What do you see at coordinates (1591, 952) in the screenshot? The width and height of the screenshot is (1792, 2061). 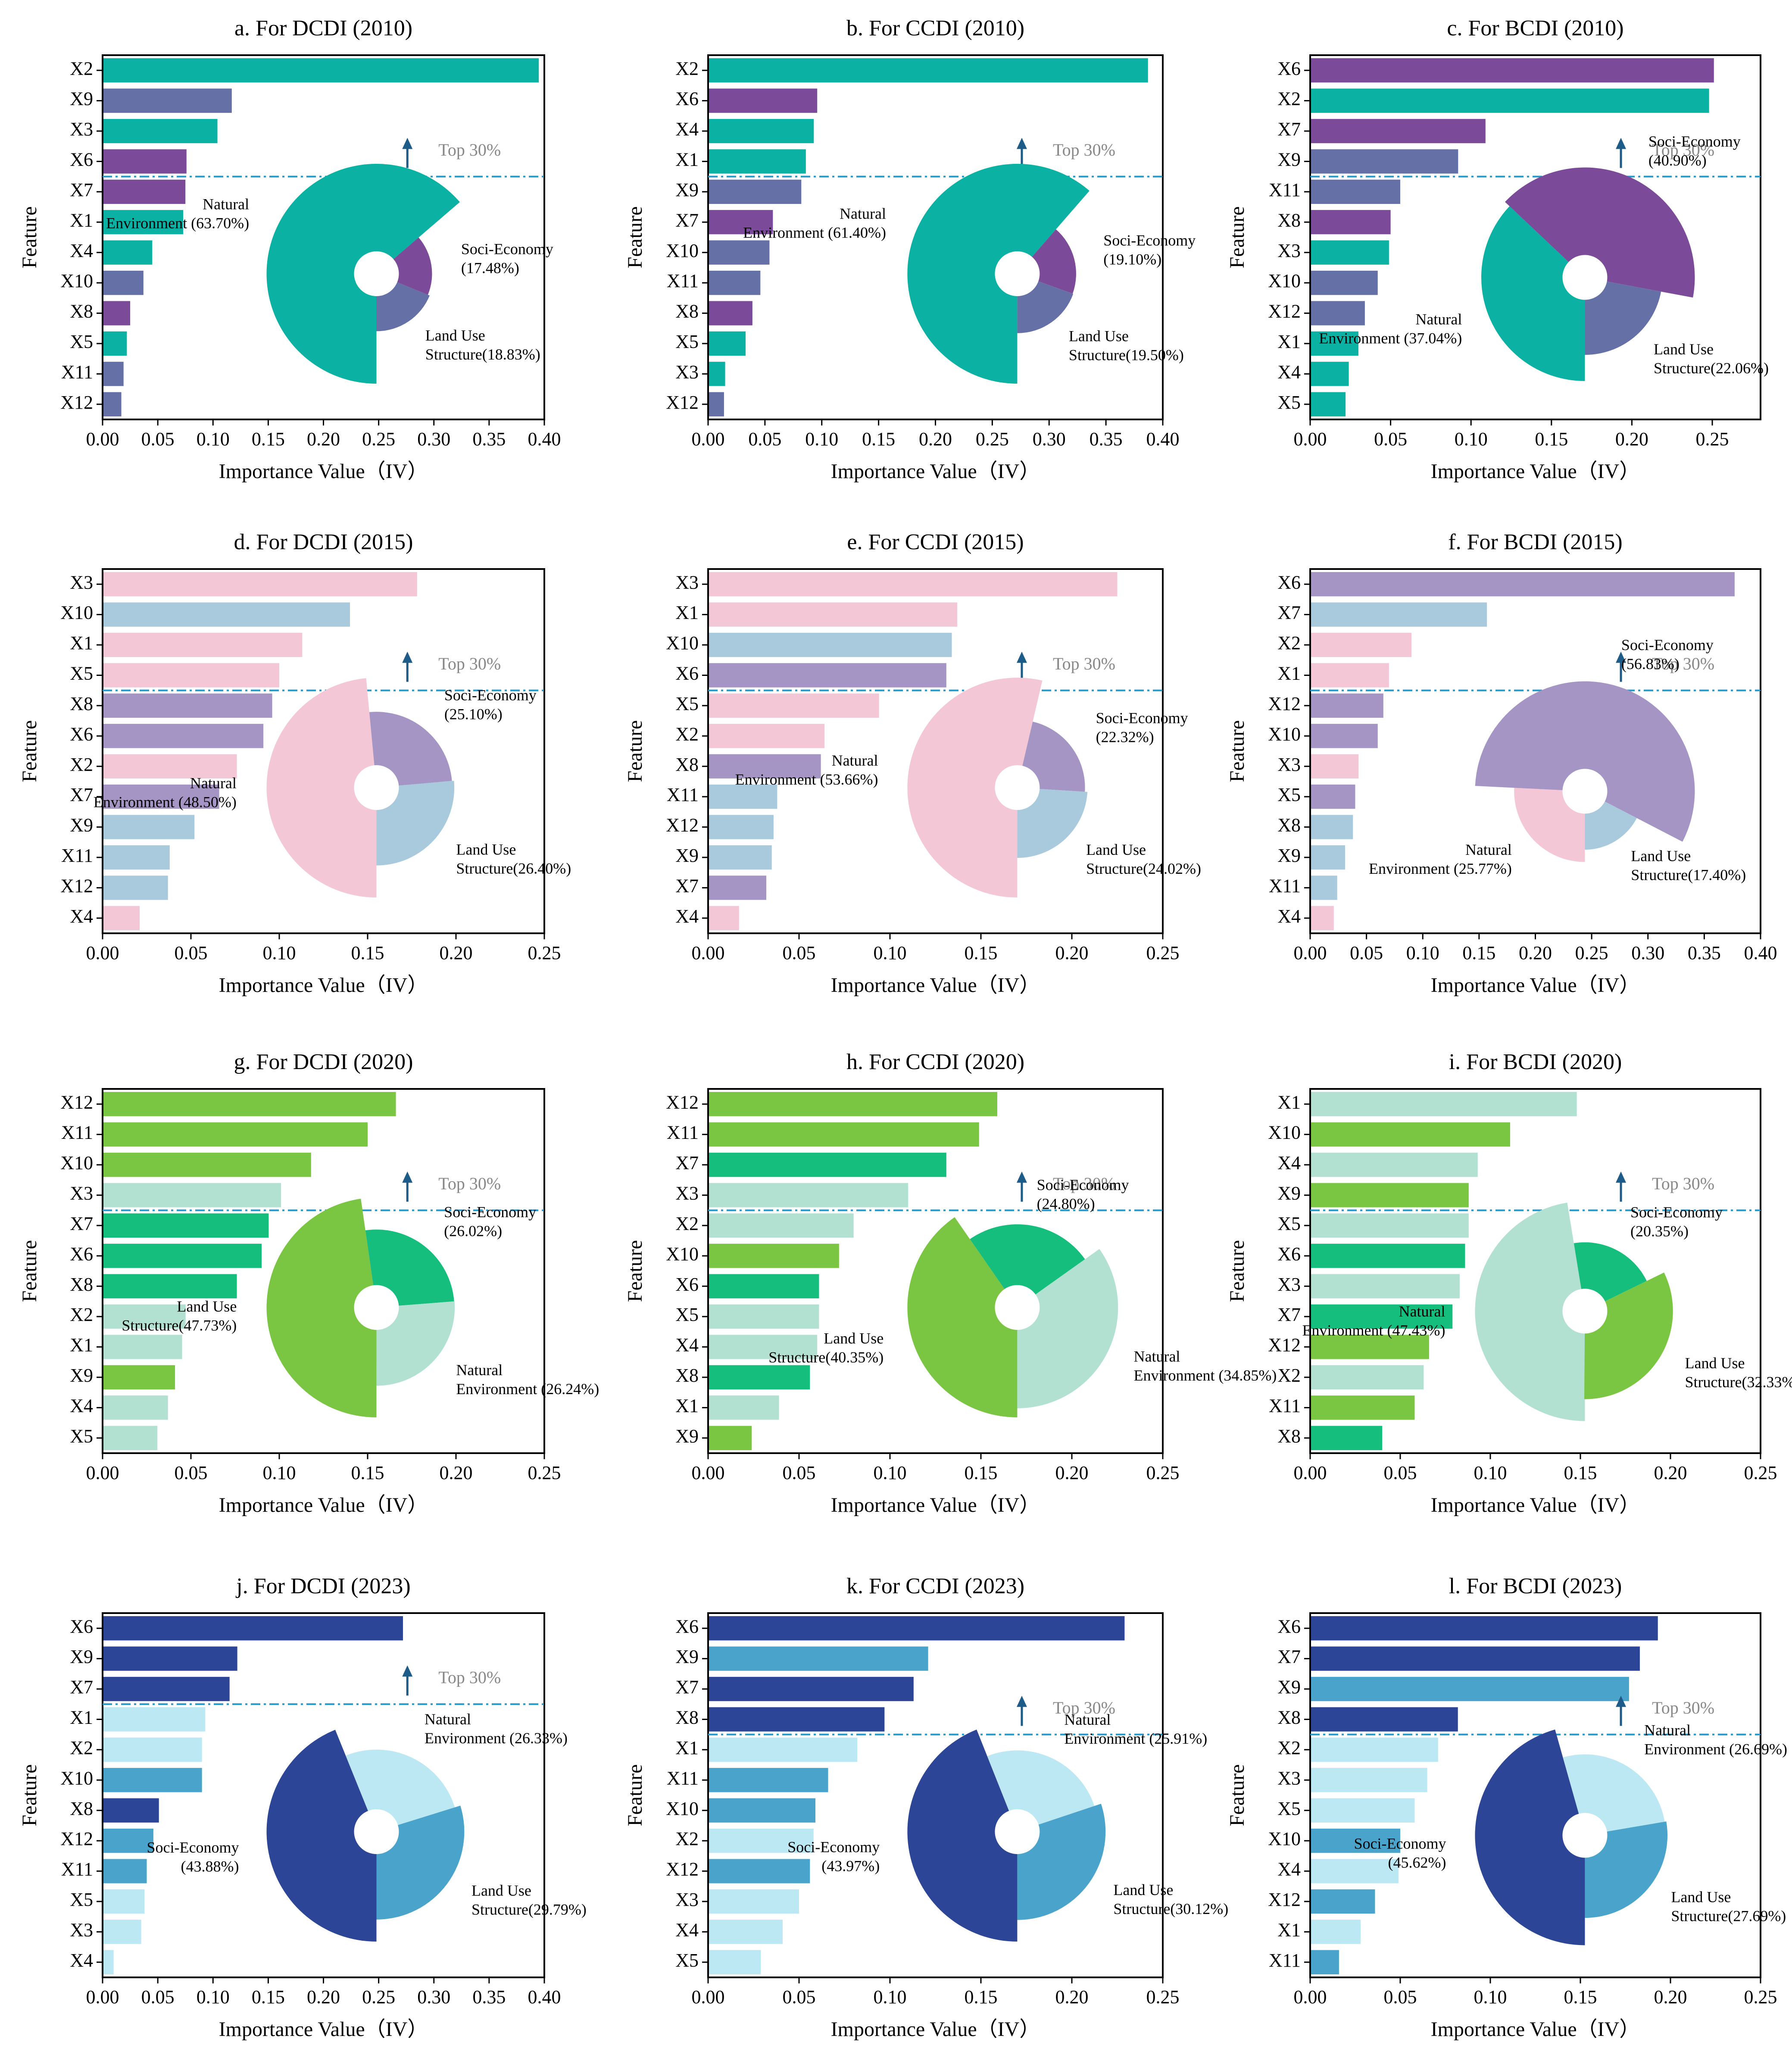 I see `x-tick-label: 0.25` at bounding box center [1591, 952].